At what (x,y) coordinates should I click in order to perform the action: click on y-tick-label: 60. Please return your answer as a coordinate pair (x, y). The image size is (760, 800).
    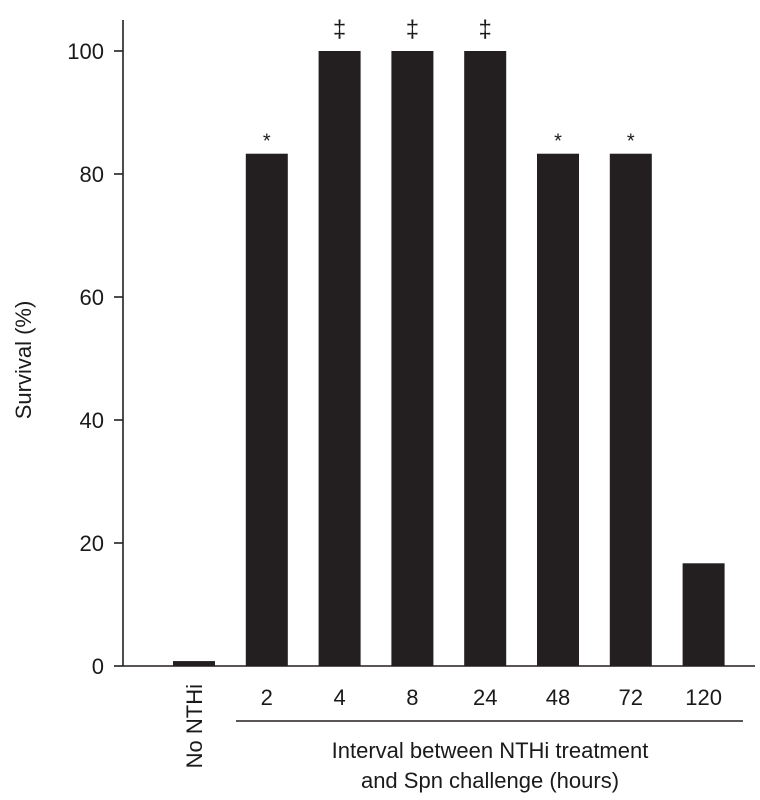
    Looking at the image, I should click on (92, 297).